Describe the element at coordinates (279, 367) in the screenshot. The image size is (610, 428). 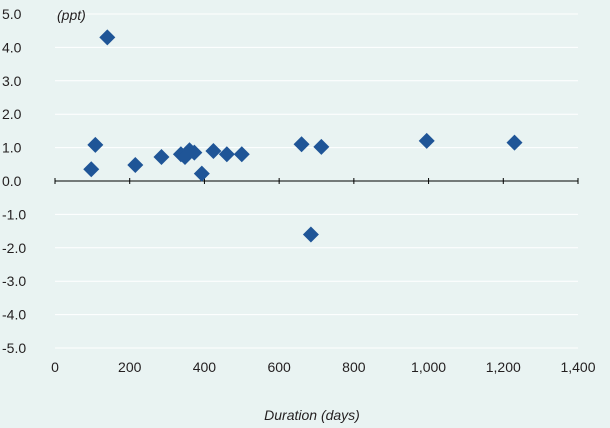
I see `x-tick-label: 600` at that location.